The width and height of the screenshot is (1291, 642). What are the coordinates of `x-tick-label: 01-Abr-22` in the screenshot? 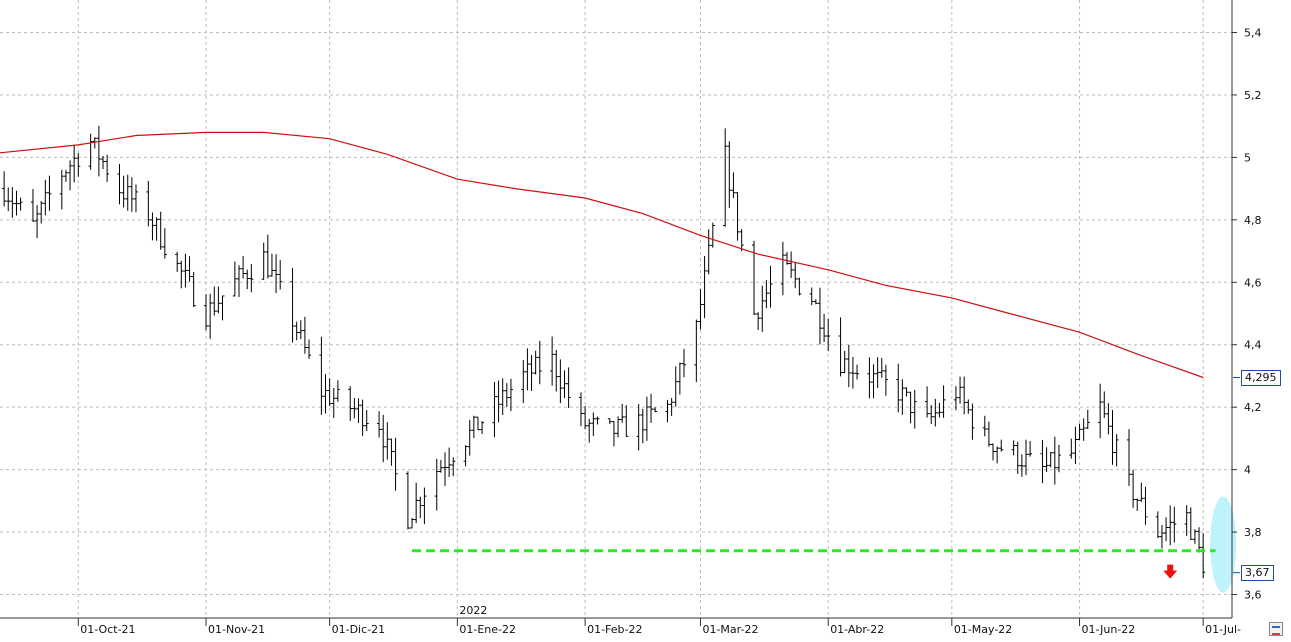 It's located at (857, 629).